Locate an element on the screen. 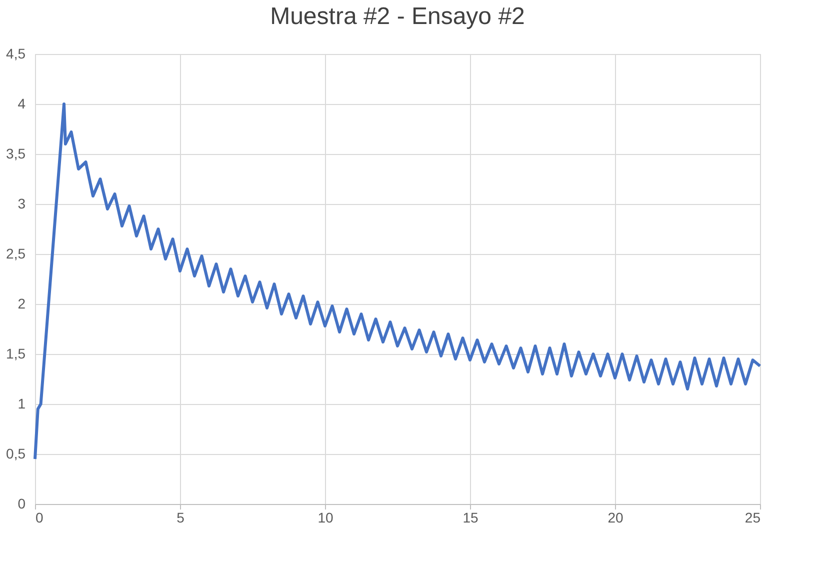 This screenshot has height=581, width=826. x-tick-label: 25 is located at coordinates (752, 518).